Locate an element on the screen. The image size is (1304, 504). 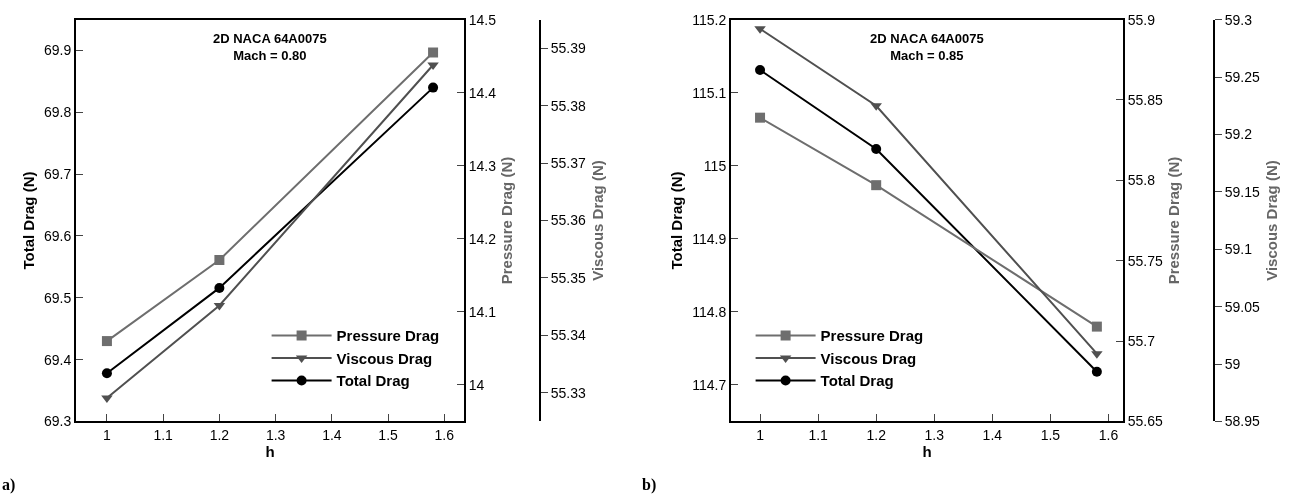
y3-tick-label: 55.37 is located at coordinates (568, 163).